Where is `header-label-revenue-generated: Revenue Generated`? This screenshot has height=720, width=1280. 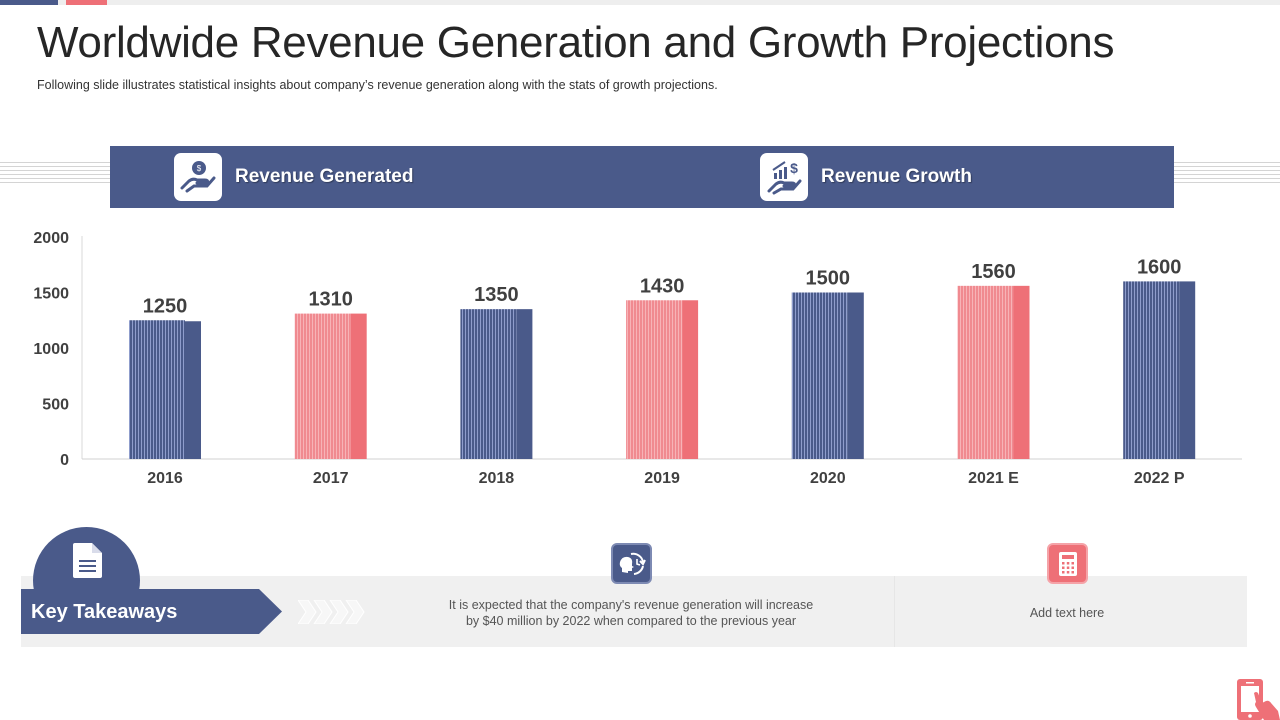 header-label-revenue-generated: Revenue Generated is located at coordinates (324, 176).